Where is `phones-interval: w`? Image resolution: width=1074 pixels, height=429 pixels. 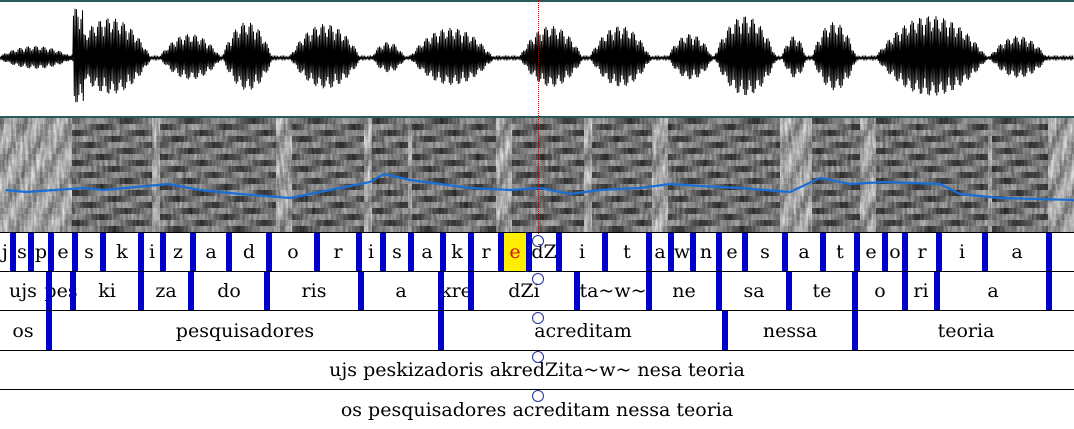
phones-interval: w is located at coordinates (682, 252).